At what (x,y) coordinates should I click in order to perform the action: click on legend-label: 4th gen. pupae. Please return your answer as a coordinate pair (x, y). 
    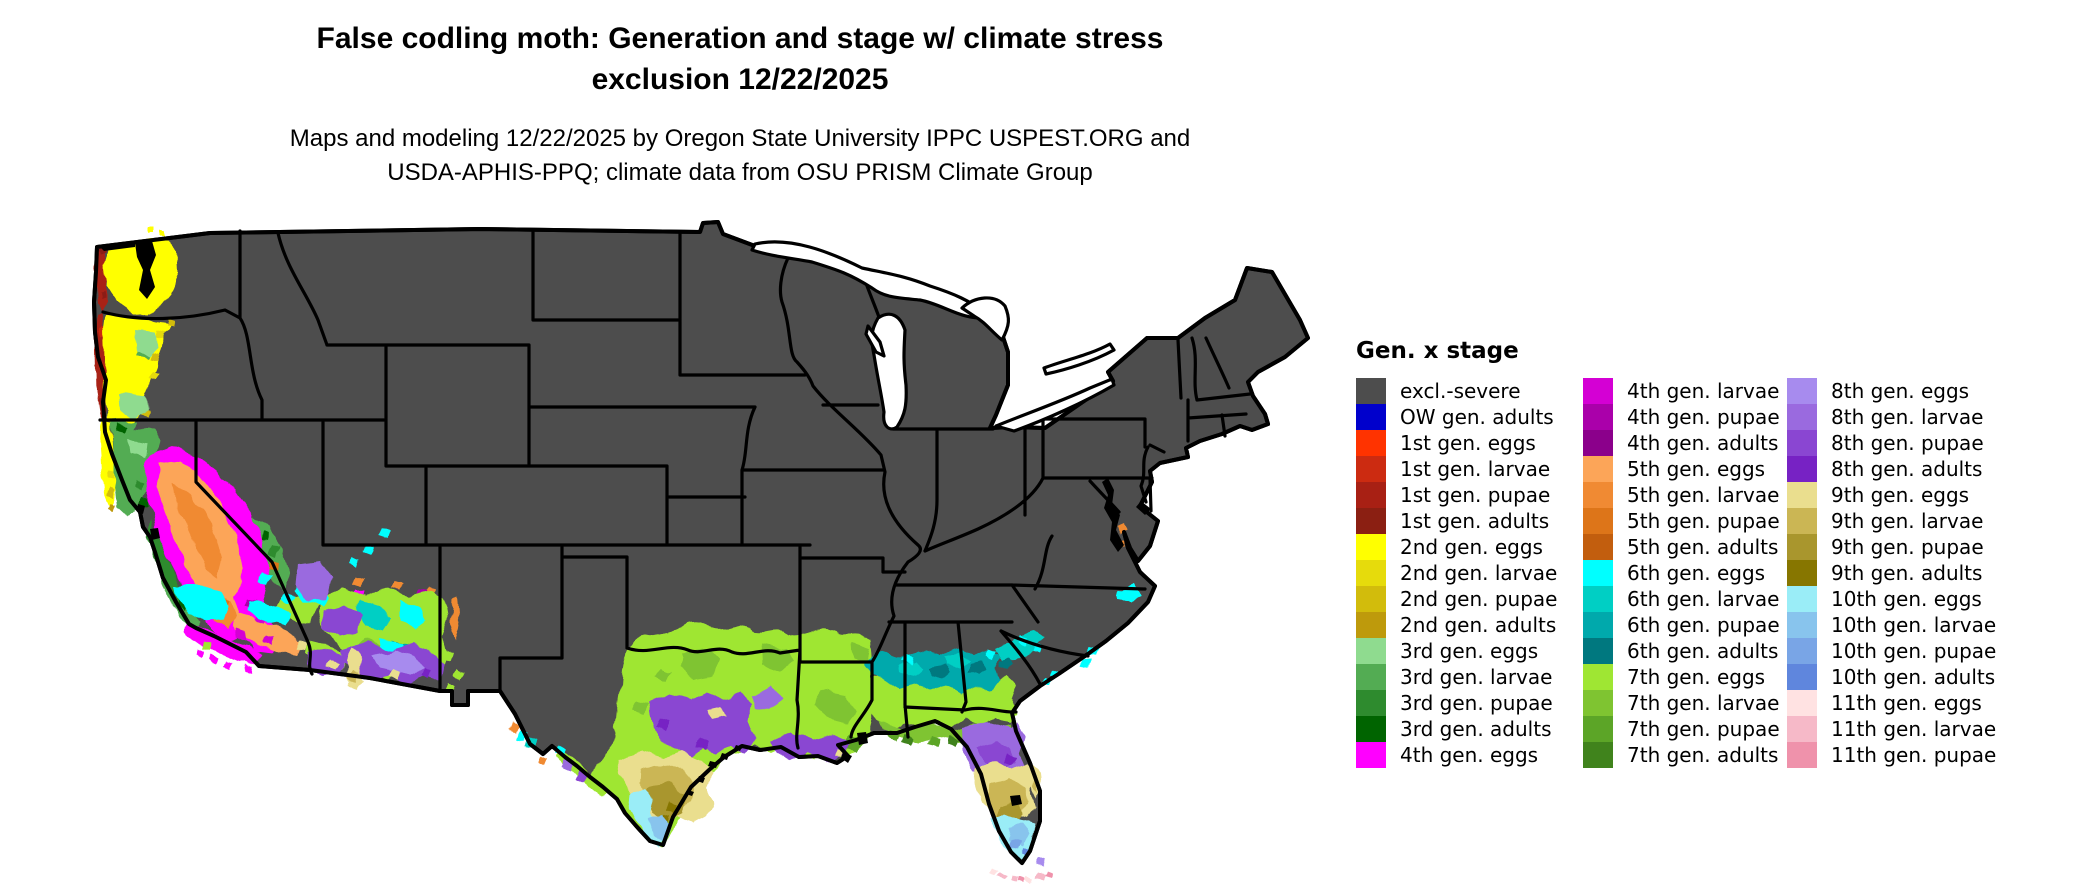
    Looking at the image, I should click on (1703, 417).